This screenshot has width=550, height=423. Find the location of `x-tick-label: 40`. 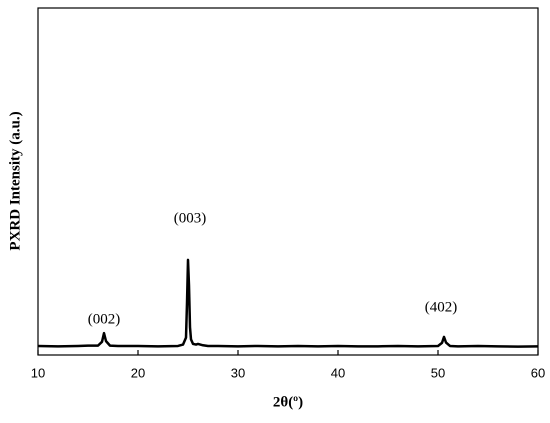

x-tick-label: 40 is located at coordinates (338, 372).